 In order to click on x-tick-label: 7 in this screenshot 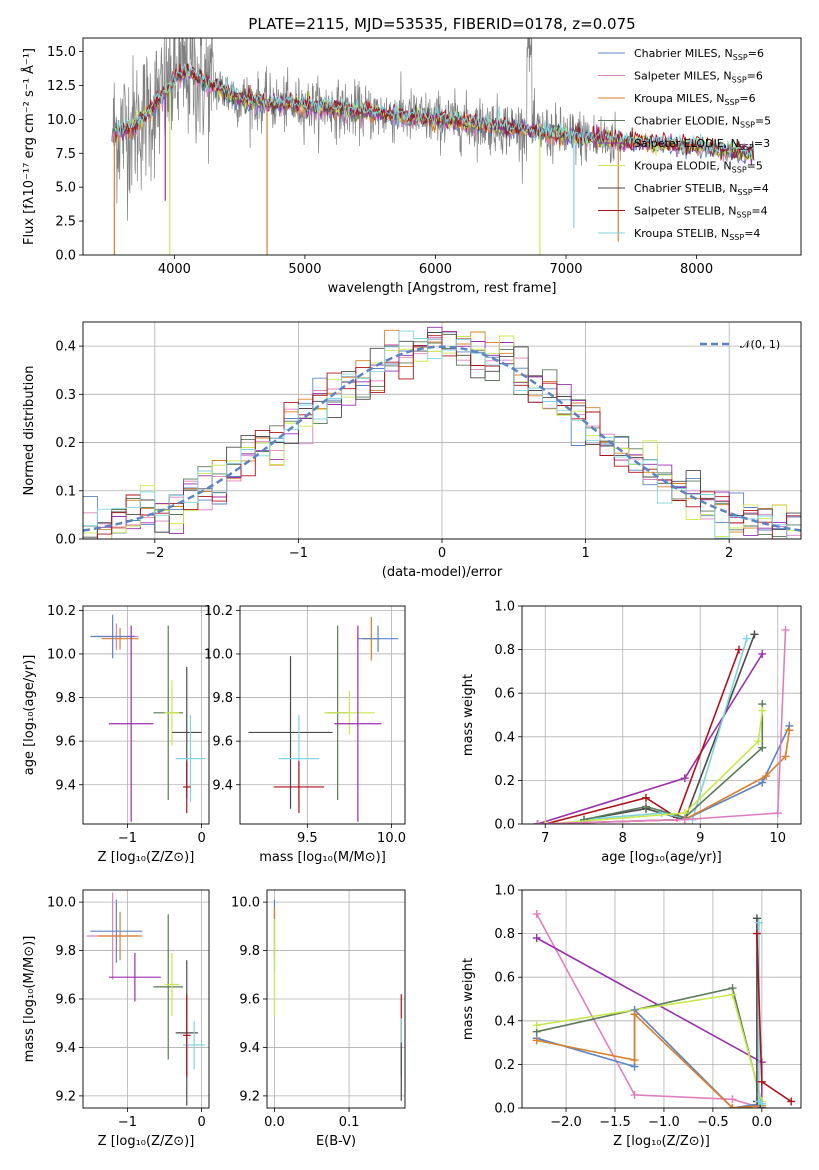, I will do `click(545, 838)`.